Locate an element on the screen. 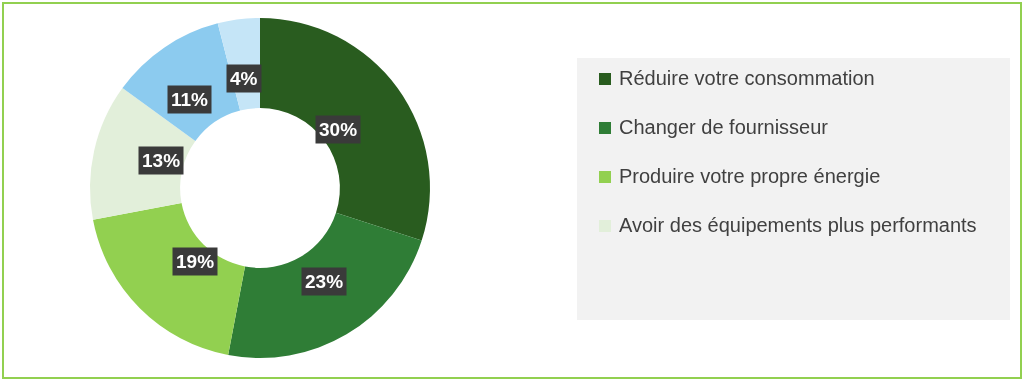 This screenshot has height=381, width=1024. data-label: 19% is located at coordinates (195, 261).